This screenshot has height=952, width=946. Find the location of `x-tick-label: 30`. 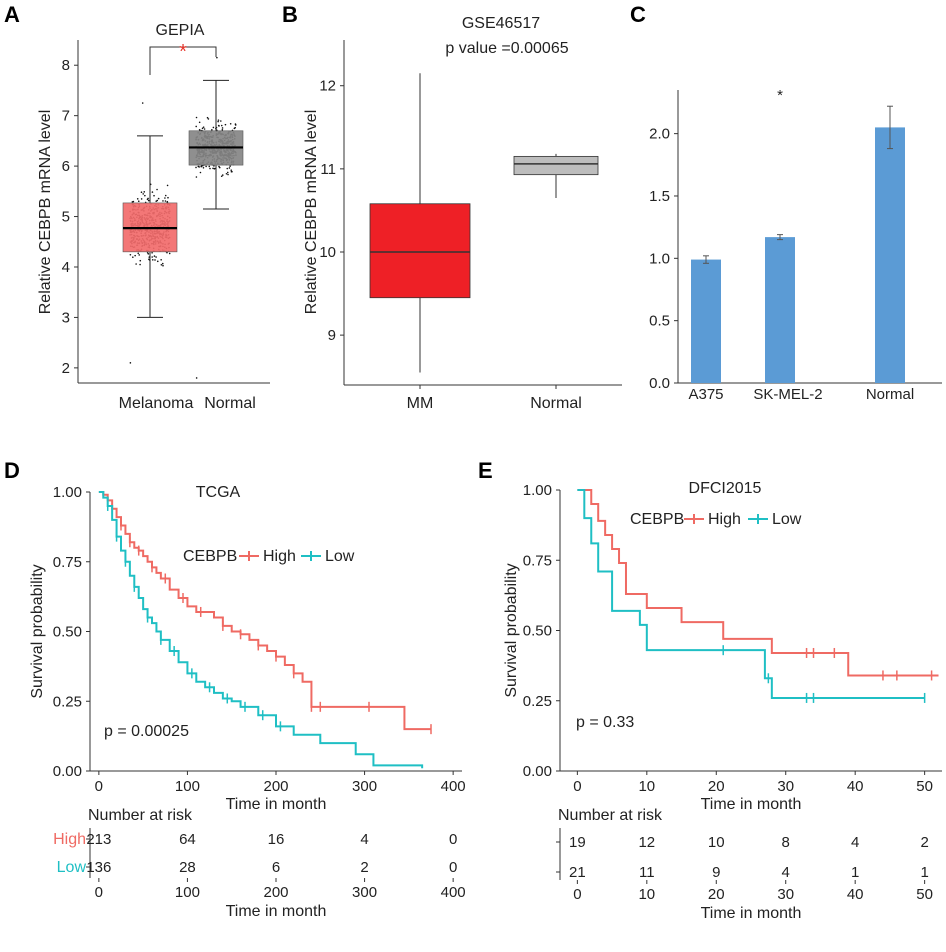

x-tick-label: 30 is located at coordinates (785, 786).